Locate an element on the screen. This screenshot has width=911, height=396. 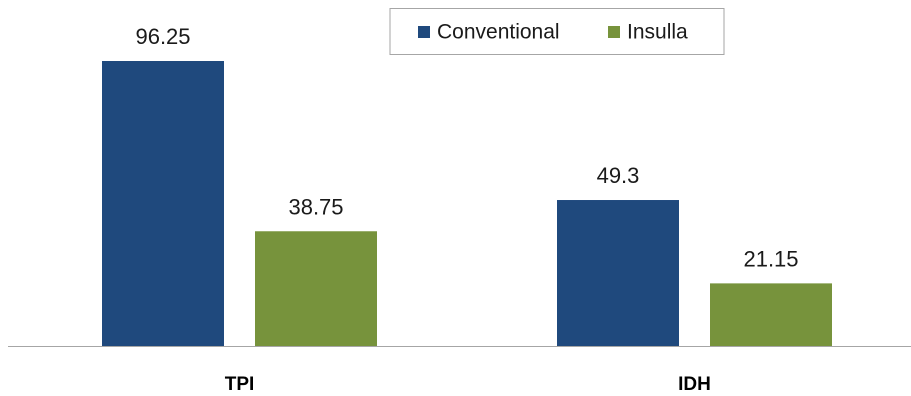
bar-conventional-tpi is located at coordinates (163, 203).